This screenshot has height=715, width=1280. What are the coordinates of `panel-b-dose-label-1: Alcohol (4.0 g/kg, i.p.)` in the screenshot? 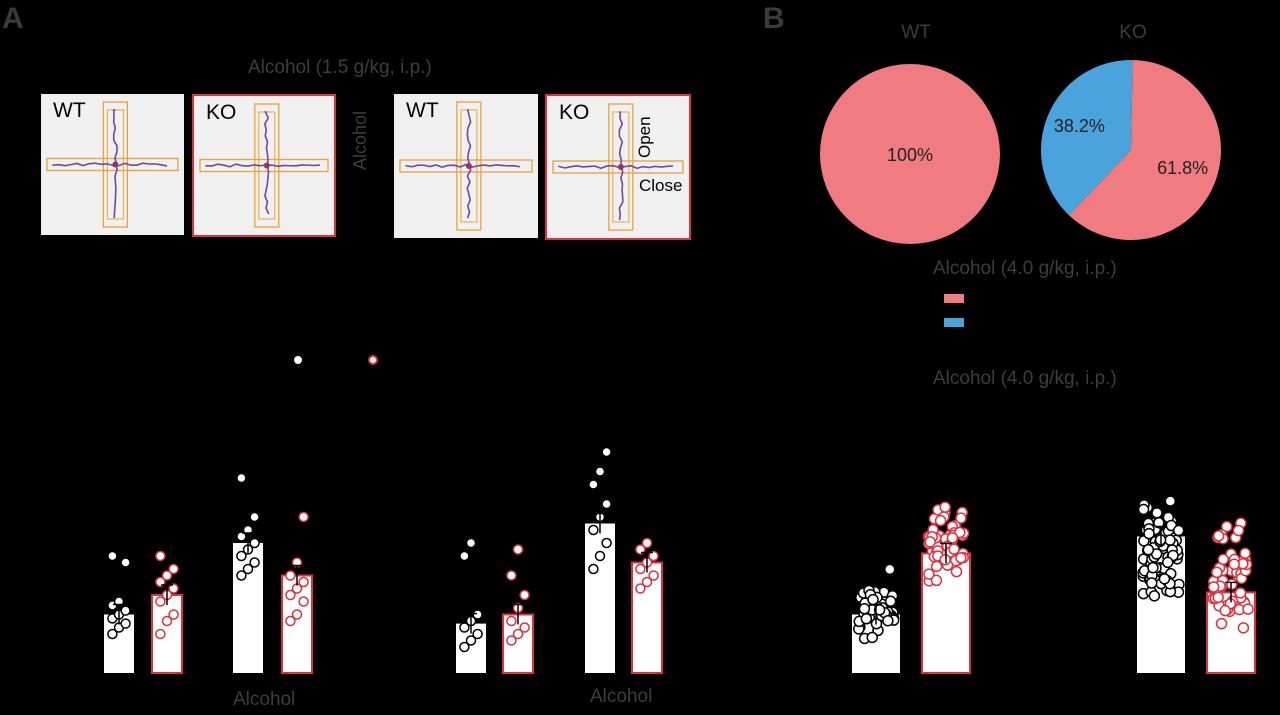 It's located at (1025, 268).